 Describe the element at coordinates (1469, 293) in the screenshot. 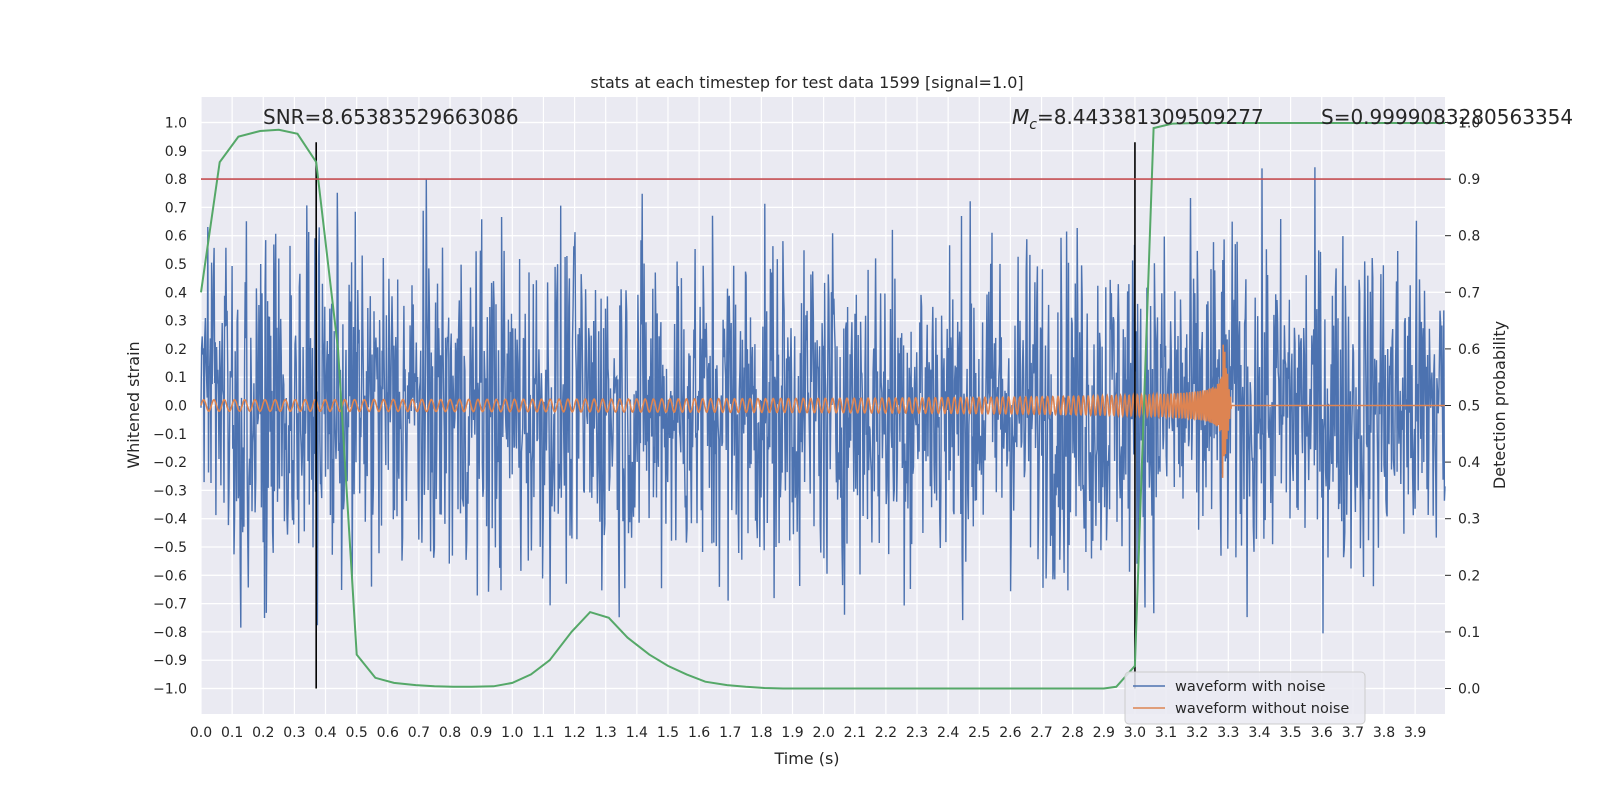

I see `y2-tick-label: 0.7` at that location.